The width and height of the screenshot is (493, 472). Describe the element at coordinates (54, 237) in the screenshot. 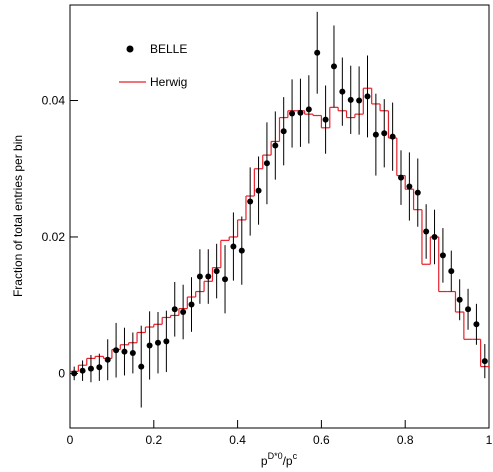

I see `y-tick-label: 0.02` at that location.